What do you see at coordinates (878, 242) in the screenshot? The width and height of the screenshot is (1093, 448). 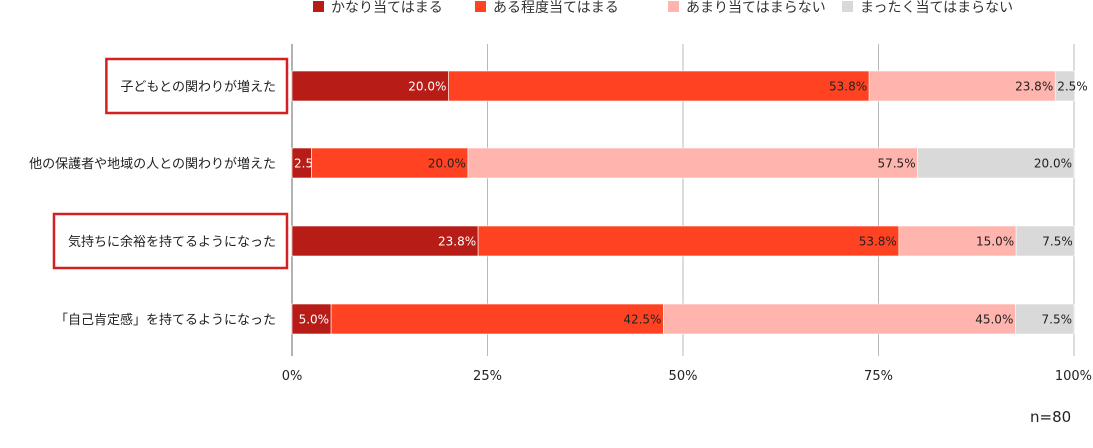 I see `value-label-r3-s2: 53.8%` at bounding box center [878, 242].